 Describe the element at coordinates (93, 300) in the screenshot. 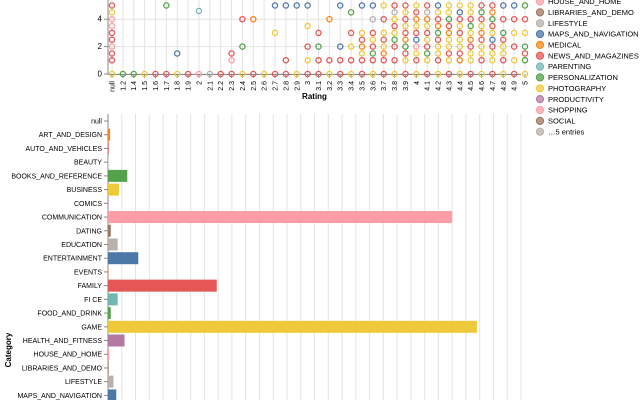

I see `bar-category-label: FI CE` at that location.